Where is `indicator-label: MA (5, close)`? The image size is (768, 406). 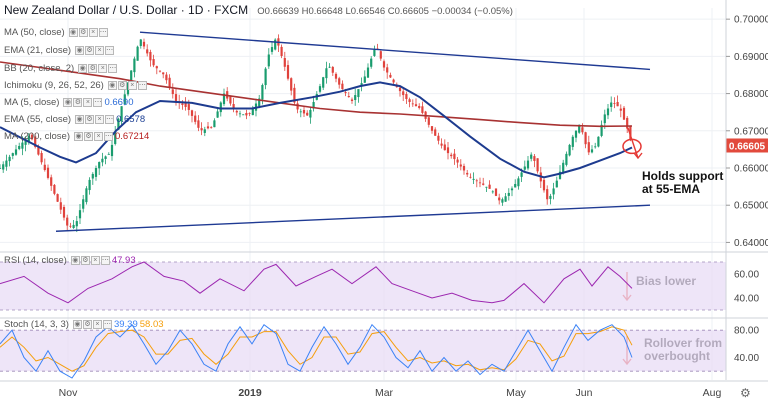 indicator-label: MA (5, close) is located at coordinates (32, 102).